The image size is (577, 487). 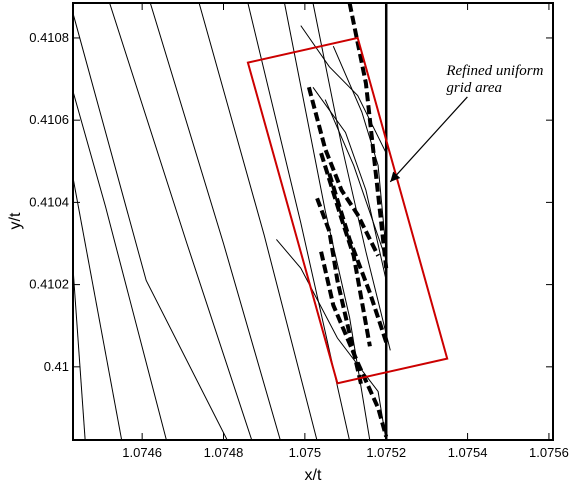 I want to click on y-tick-label: 0.4108, so click(x=49, y=37).